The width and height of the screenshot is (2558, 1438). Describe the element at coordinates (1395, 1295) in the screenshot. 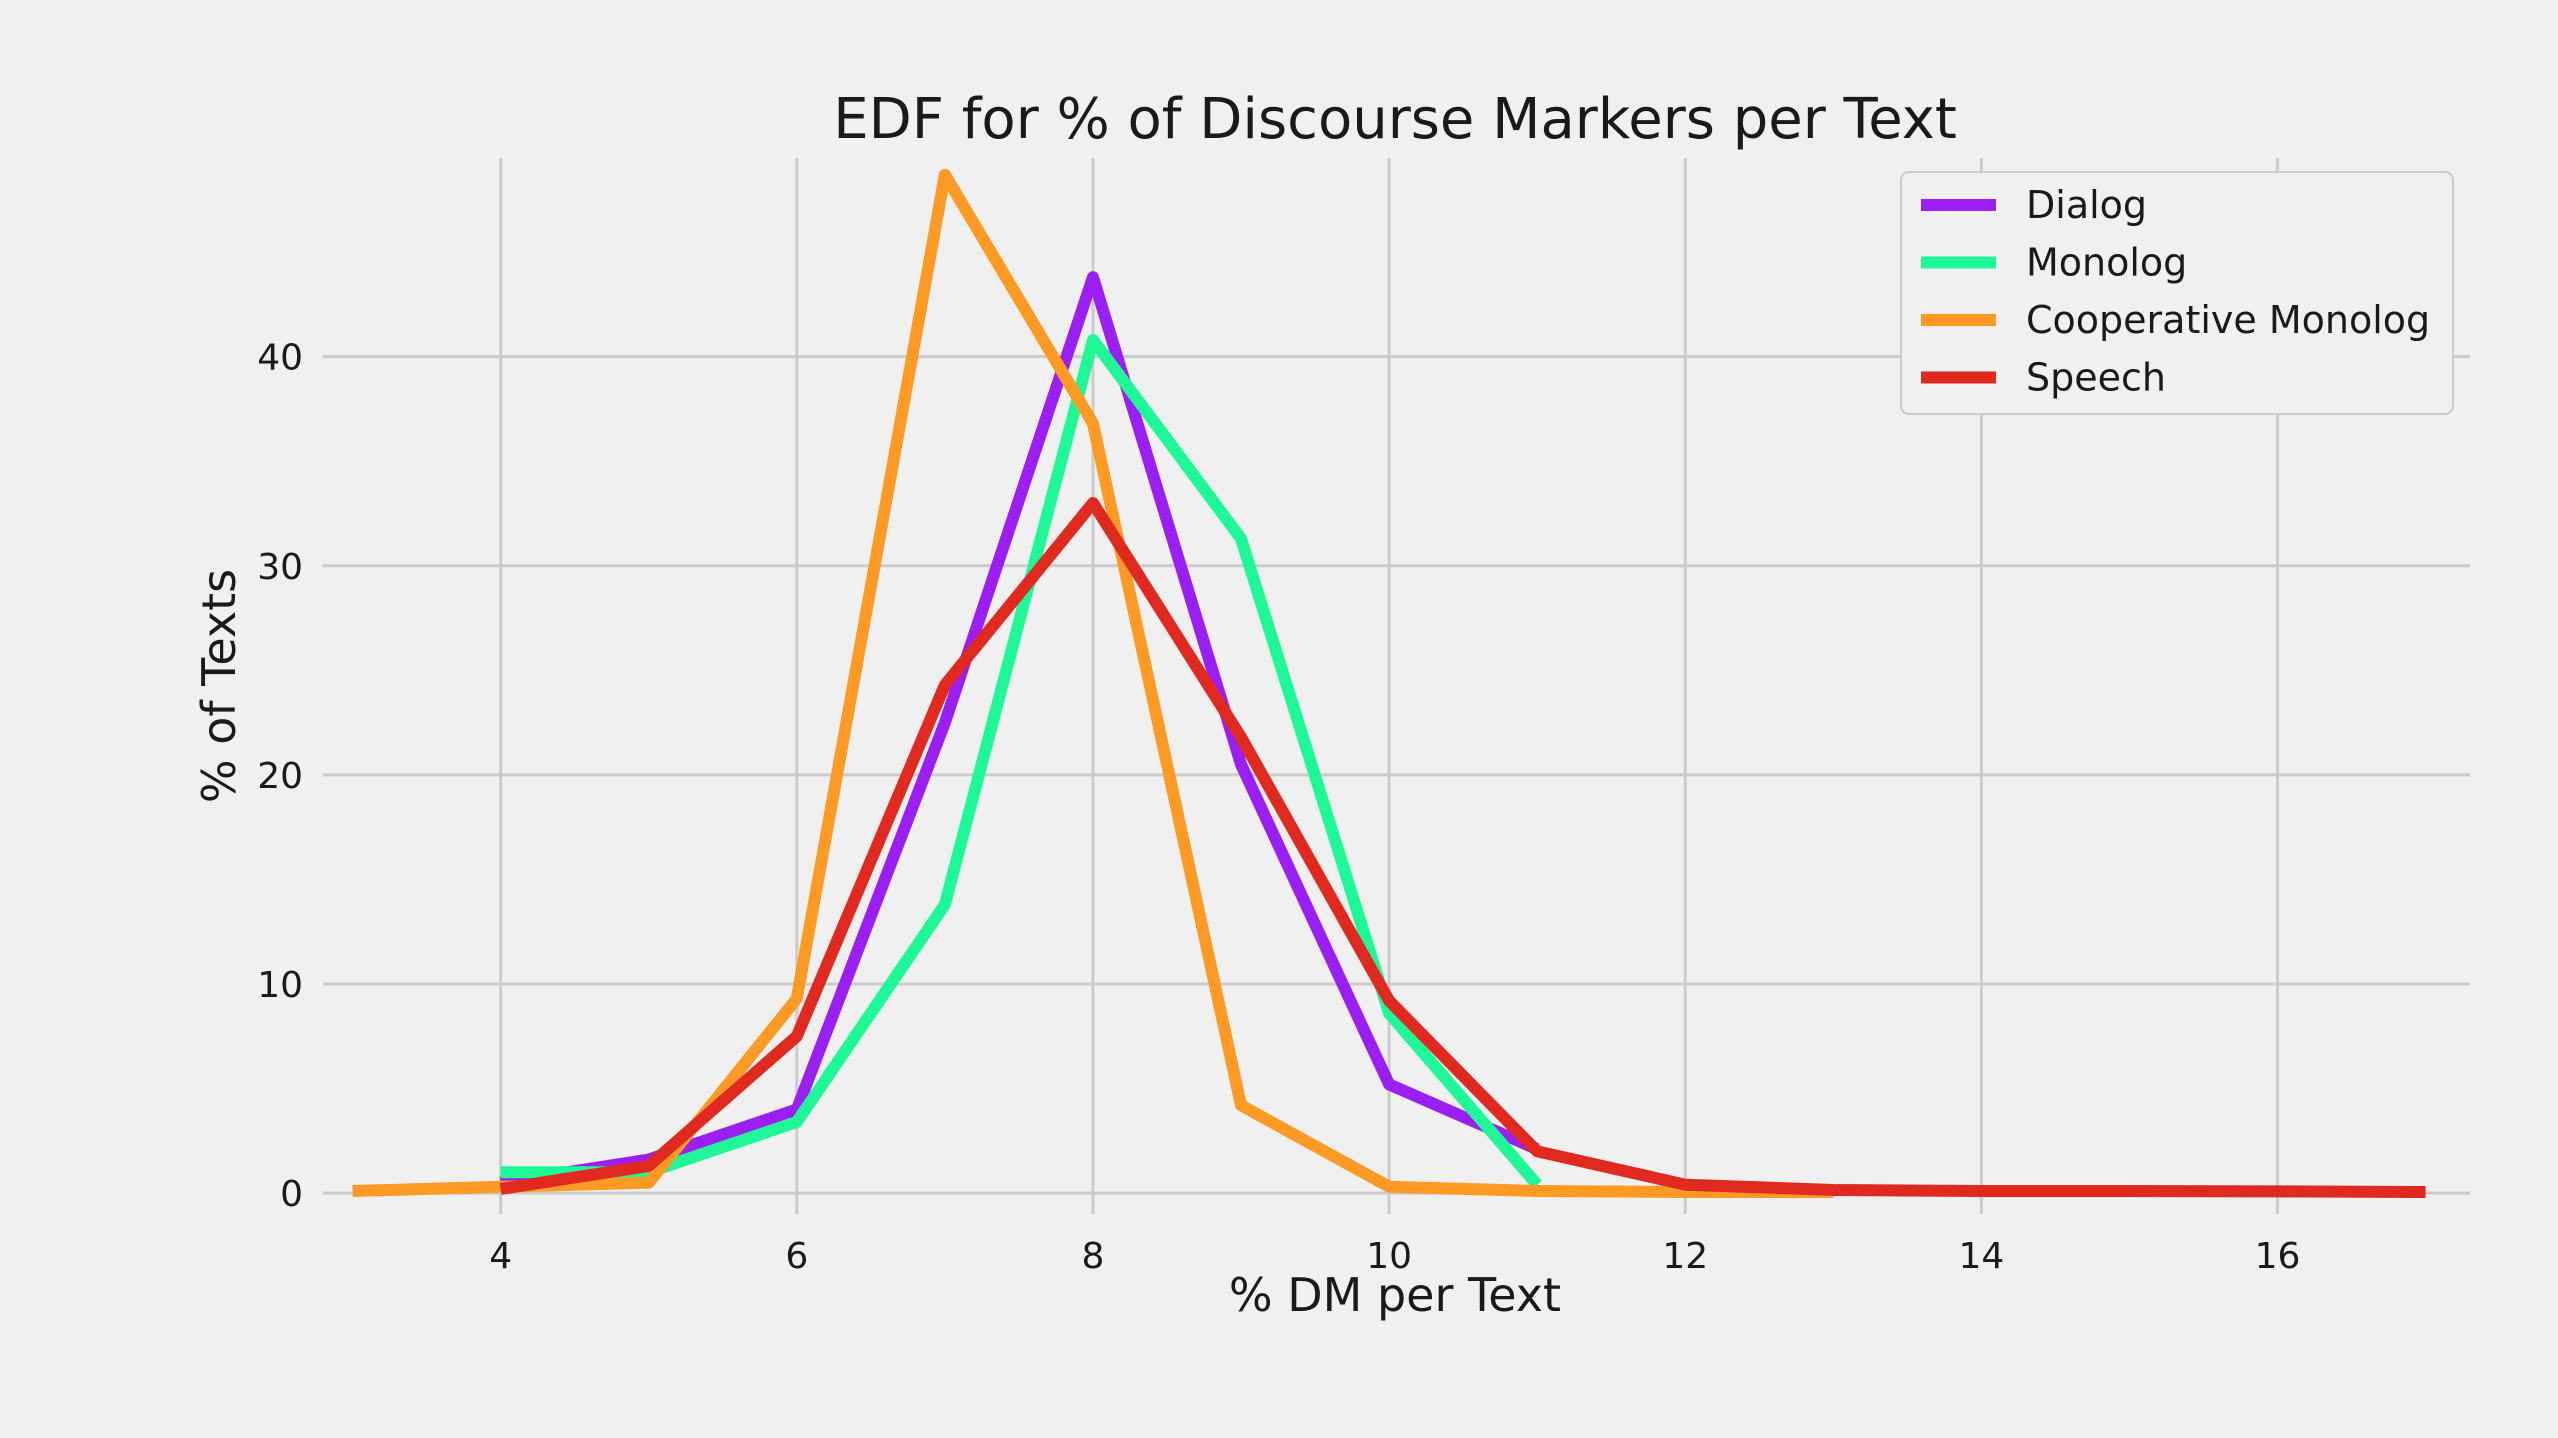

I see `x-axis-title: % DM per Text` at that location.